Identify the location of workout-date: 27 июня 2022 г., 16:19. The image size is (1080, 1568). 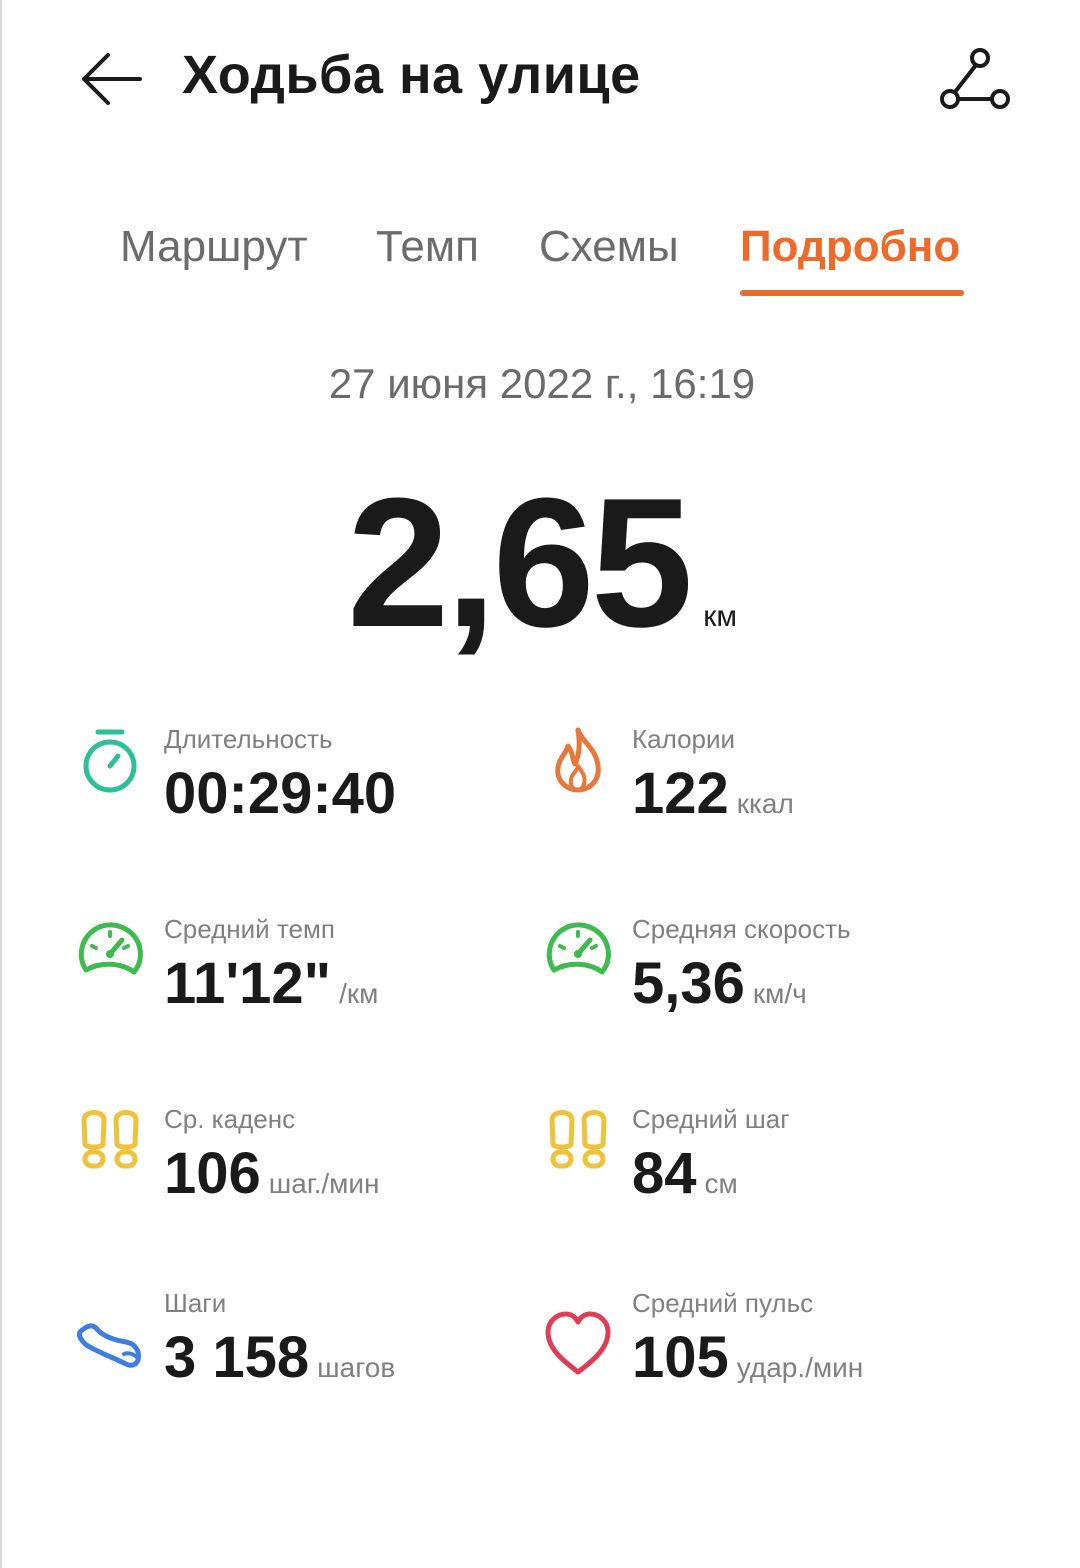
(542, 383).